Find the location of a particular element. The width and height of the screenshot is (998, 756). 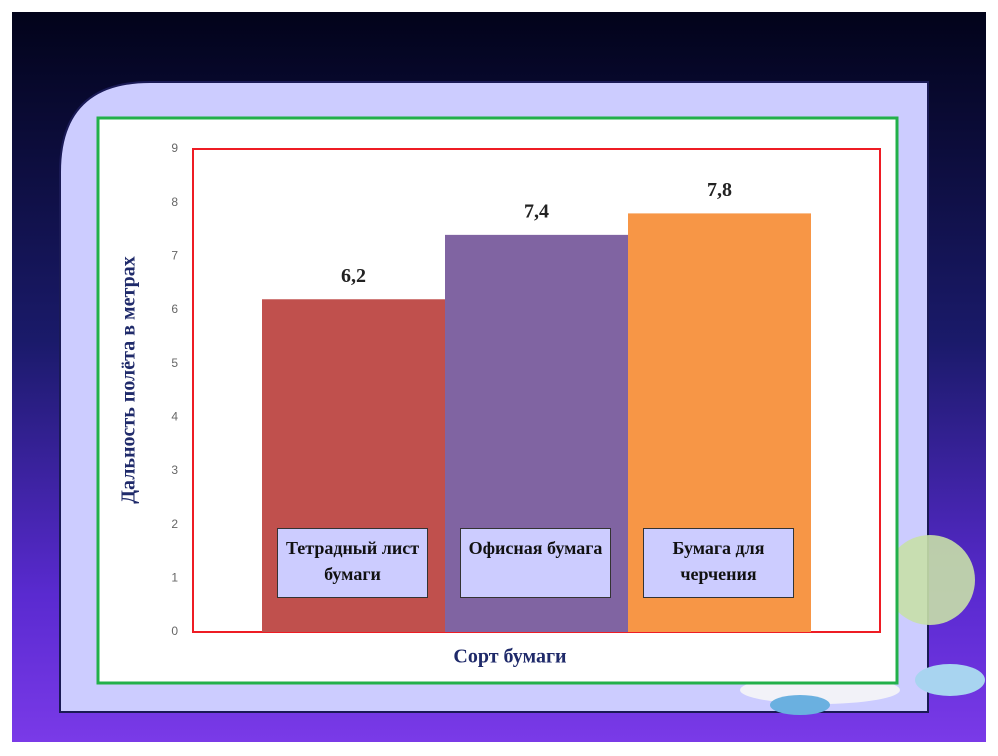

category-label: Бумага для черчения is located at coordinates (718, 563).